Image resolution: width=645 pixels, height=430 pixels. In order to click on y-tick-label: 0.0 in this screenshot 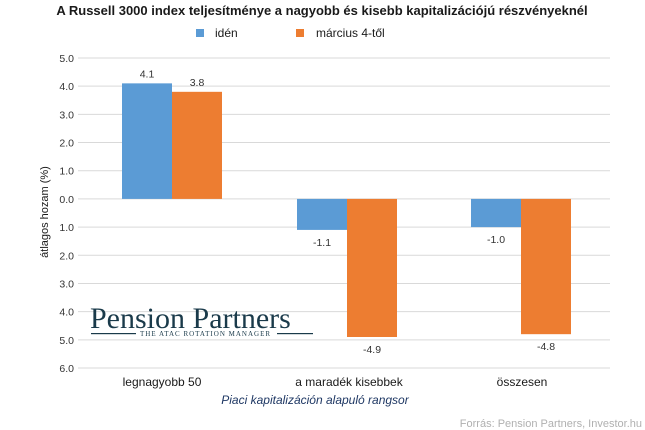, I will do `click(66, 200)`.